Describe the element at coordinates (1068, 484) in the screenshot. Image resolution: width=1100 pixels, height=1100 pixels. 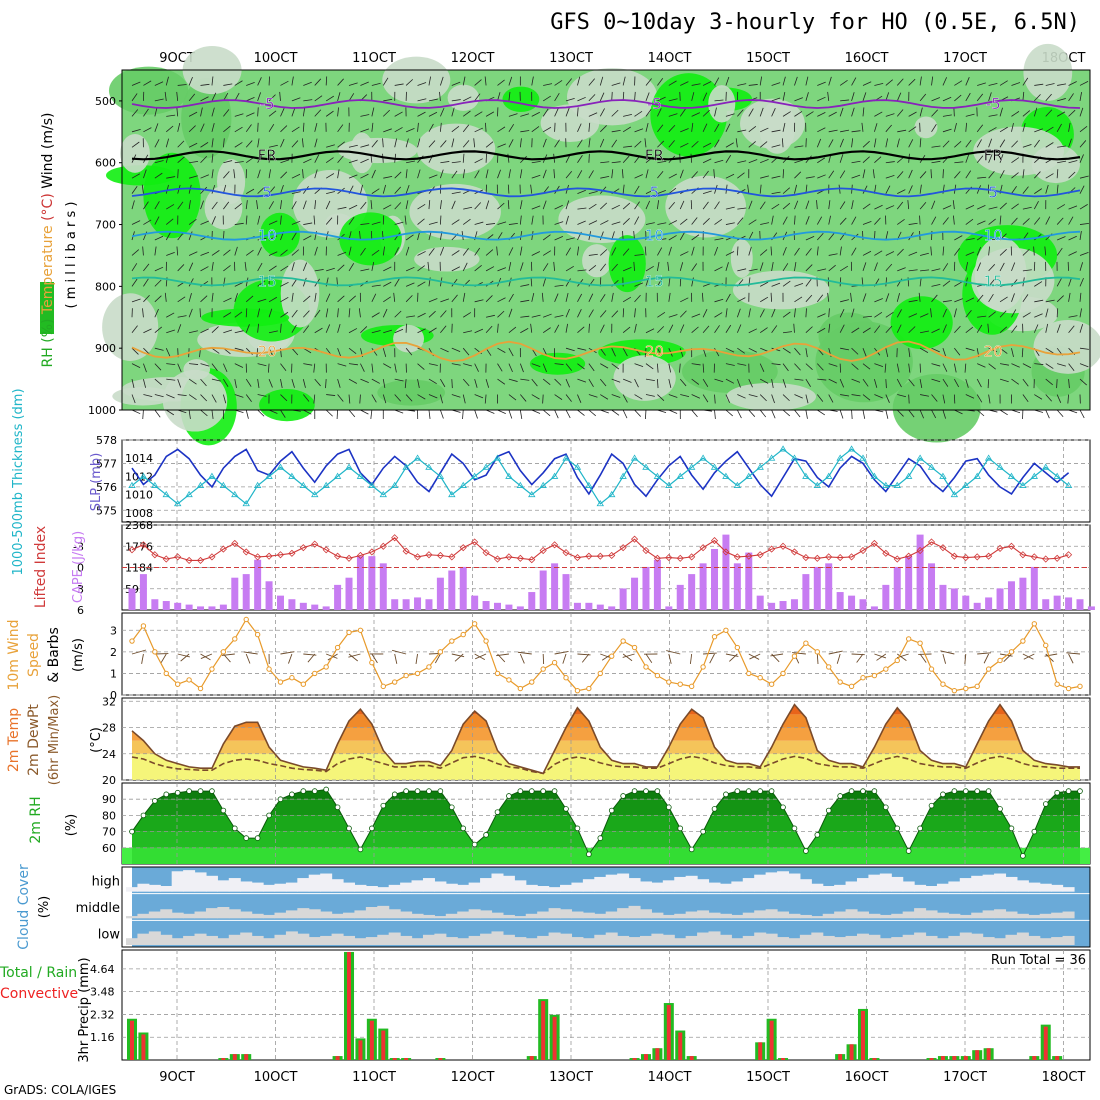
I see `slp-point` at that location.